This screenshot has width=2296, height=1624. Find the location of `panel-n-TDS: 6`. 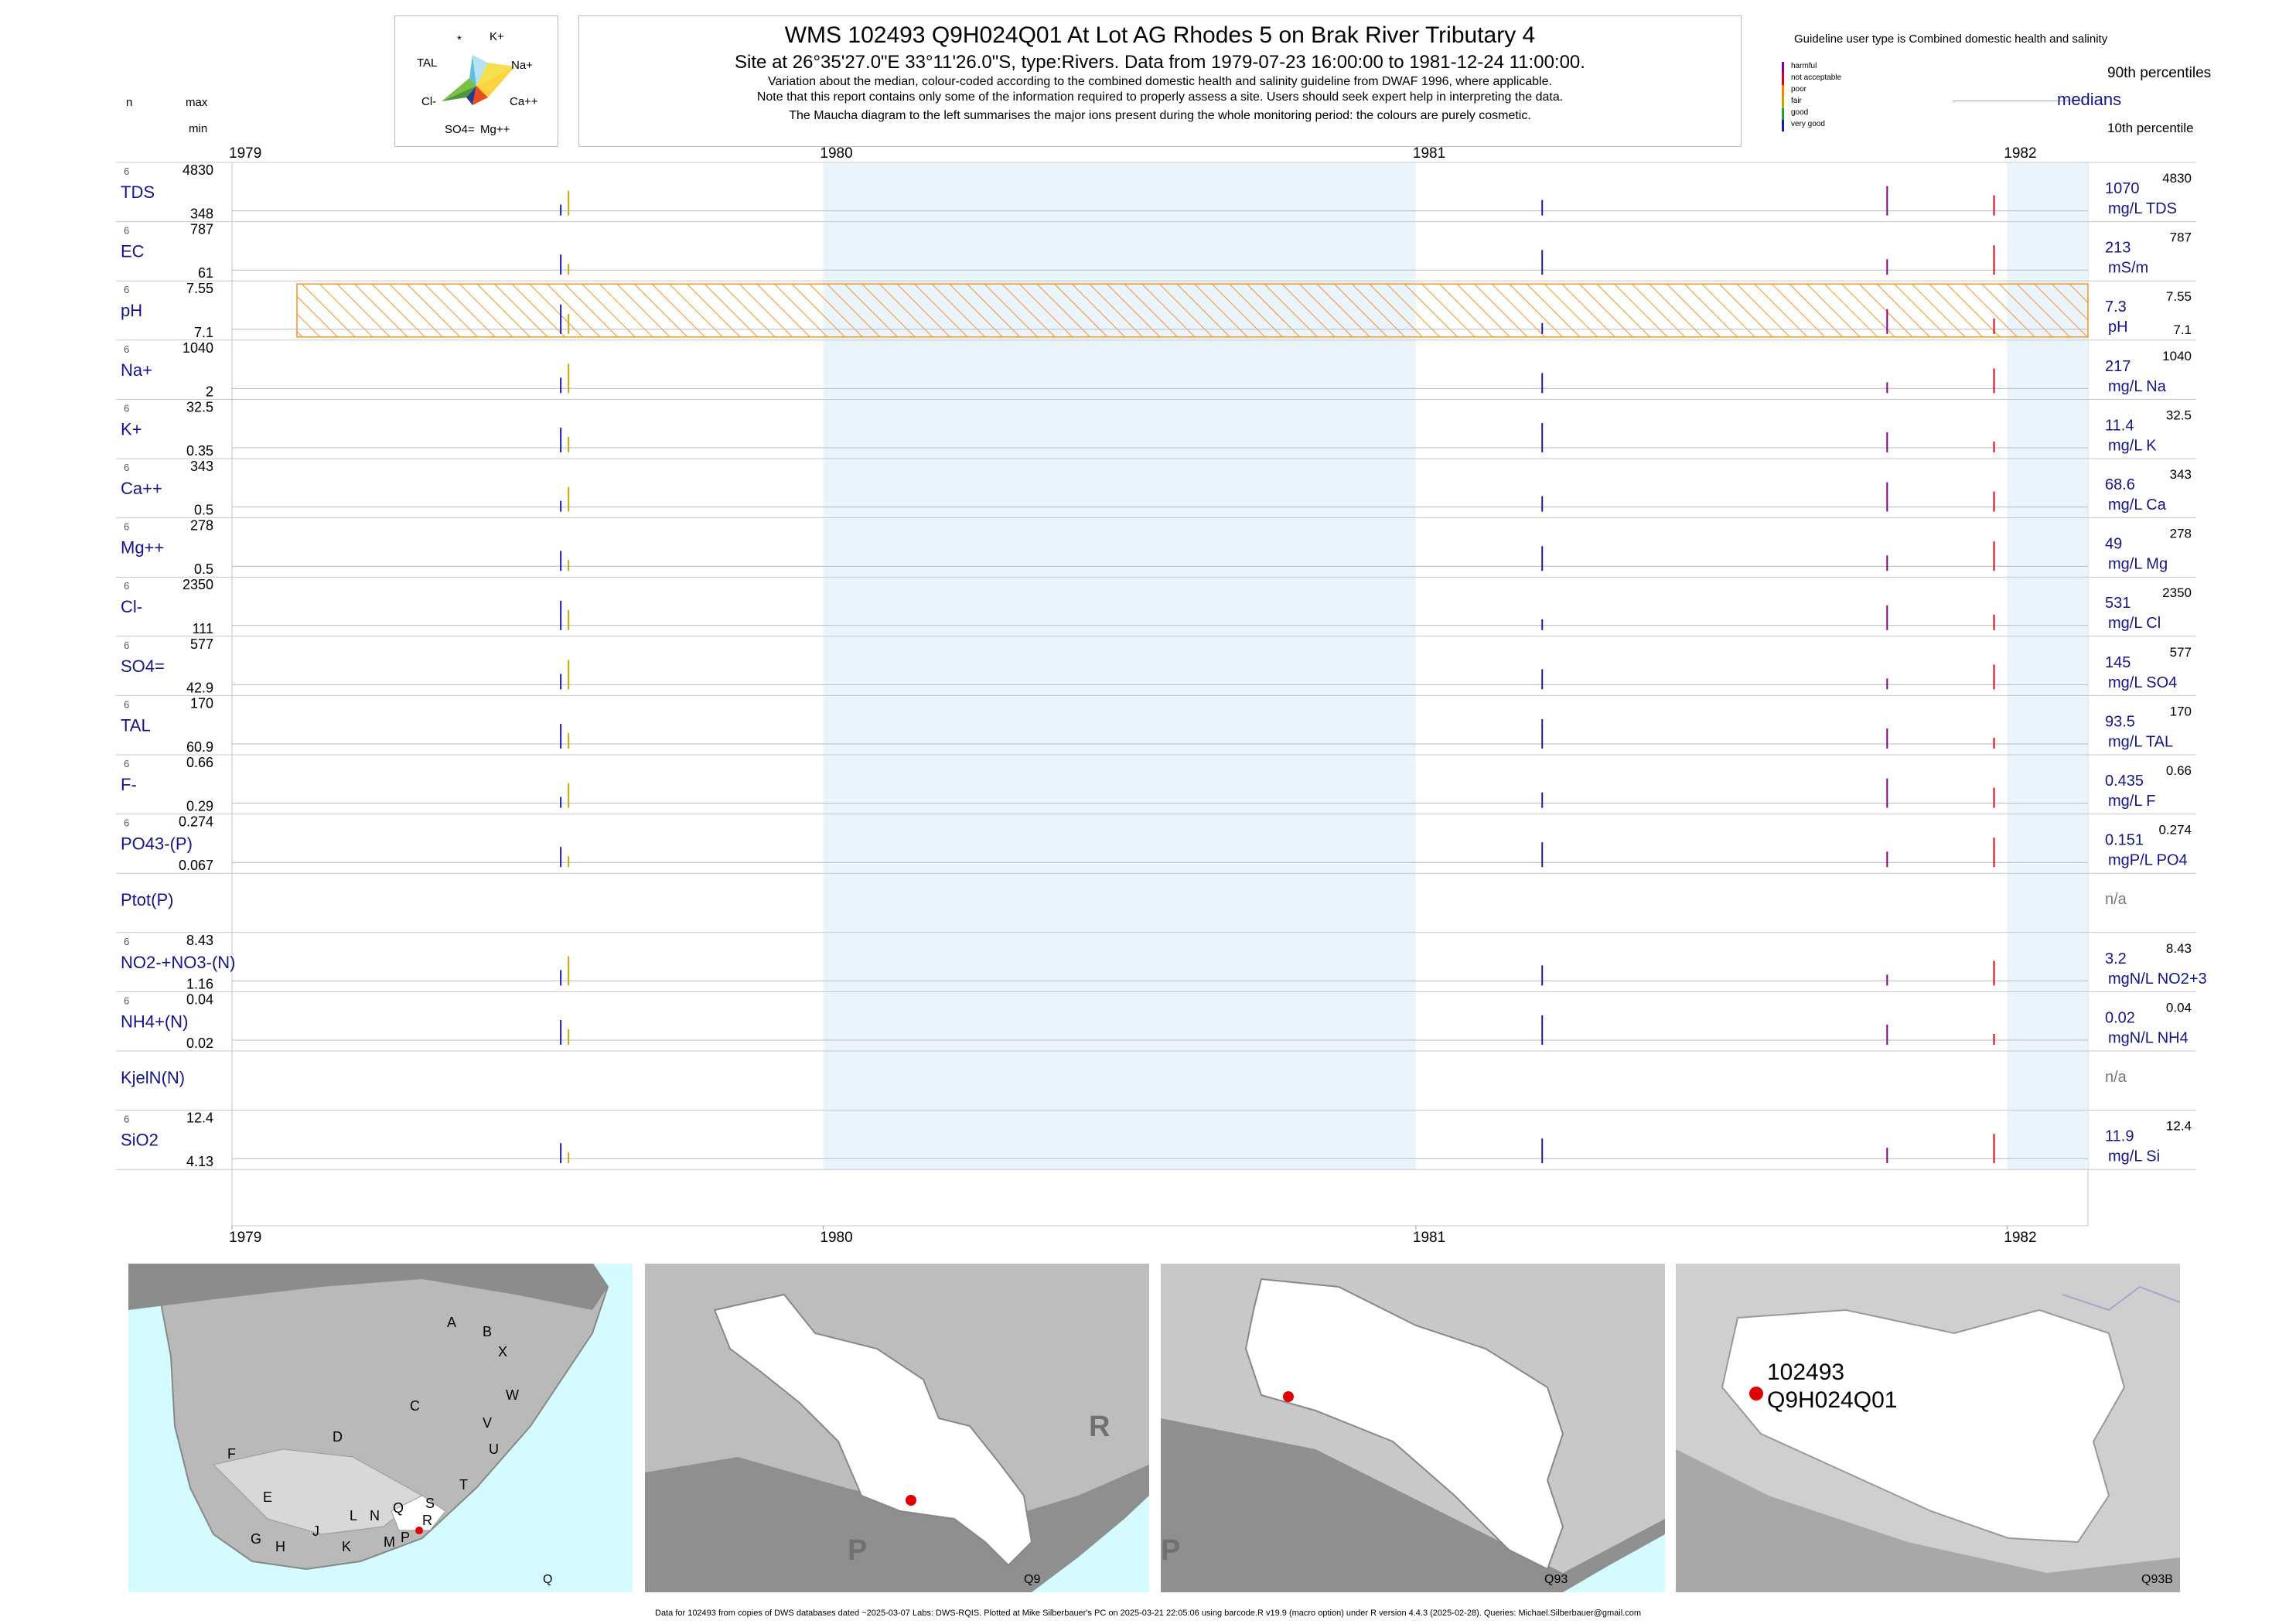

panel-n-TDS: 6 is located at coordinates (126, 171).